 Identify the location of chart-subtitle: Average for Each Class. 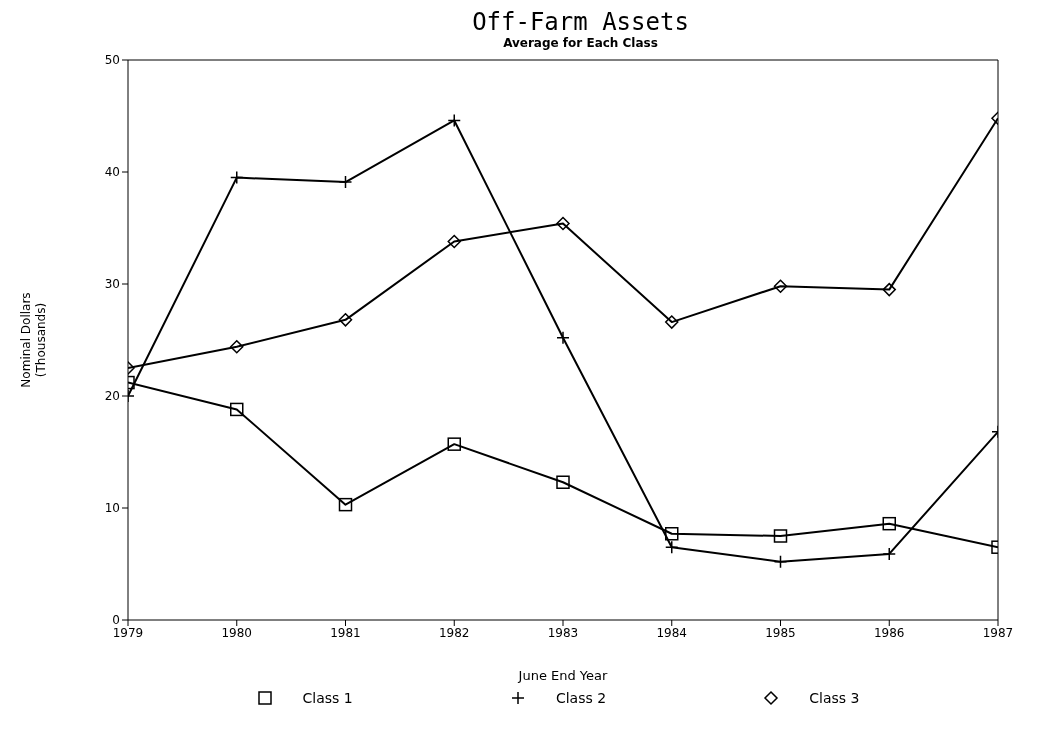
(580, 43).